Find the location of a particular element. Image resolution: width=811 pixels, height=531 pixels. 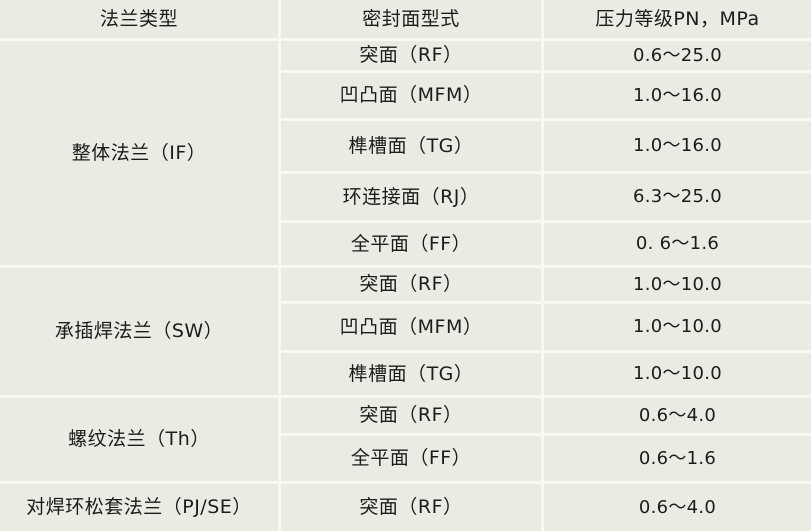

header-seal-face-type: 密封面型式 is located at coordinates (411, 19).